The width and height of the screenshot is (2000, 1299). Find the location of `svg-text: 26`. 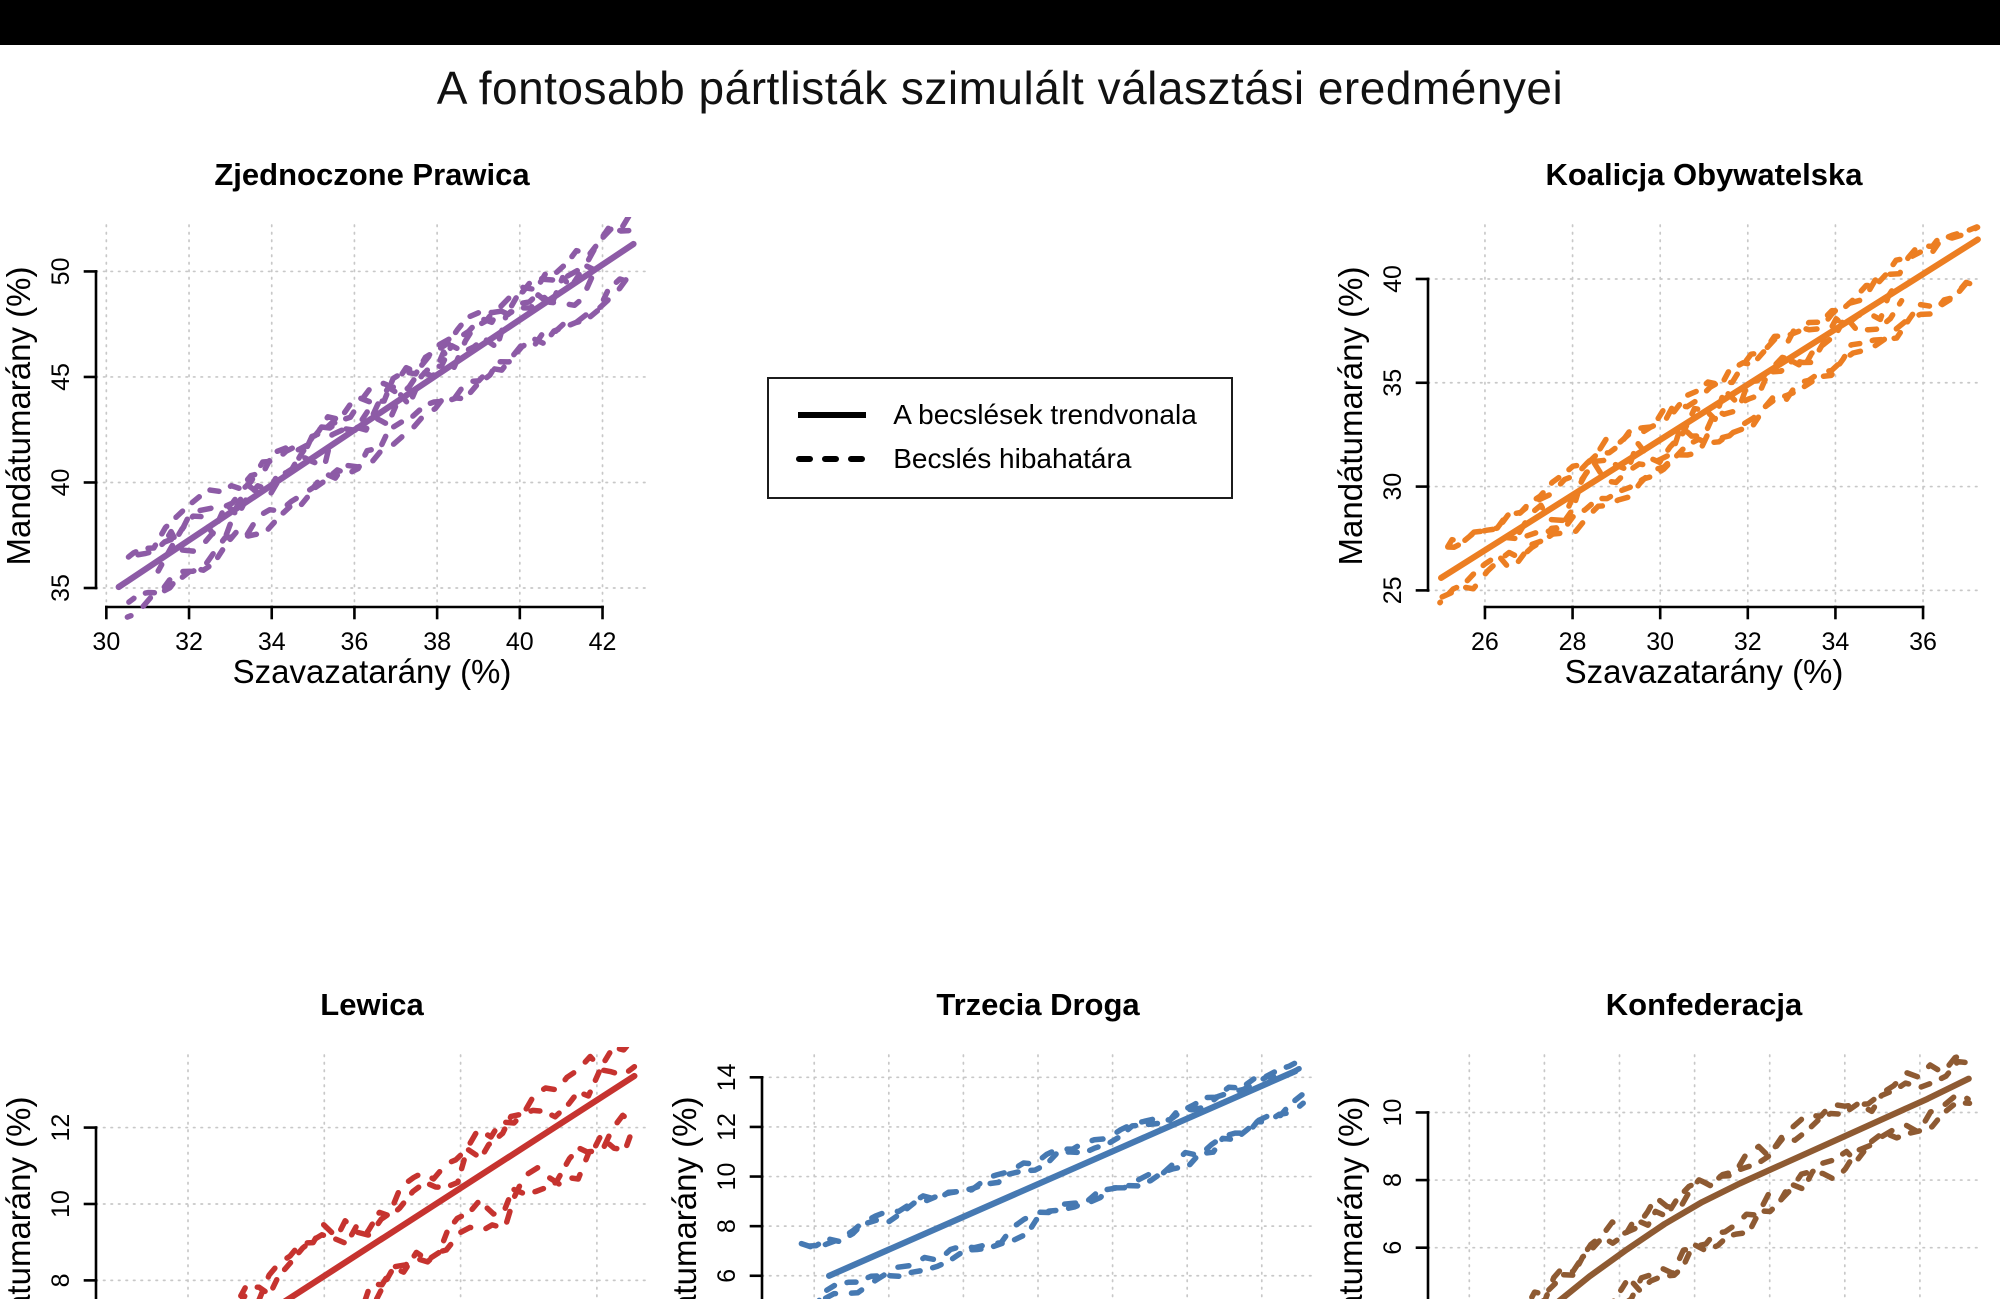

svg-text: 26 is located at coordinates (1485, 642).